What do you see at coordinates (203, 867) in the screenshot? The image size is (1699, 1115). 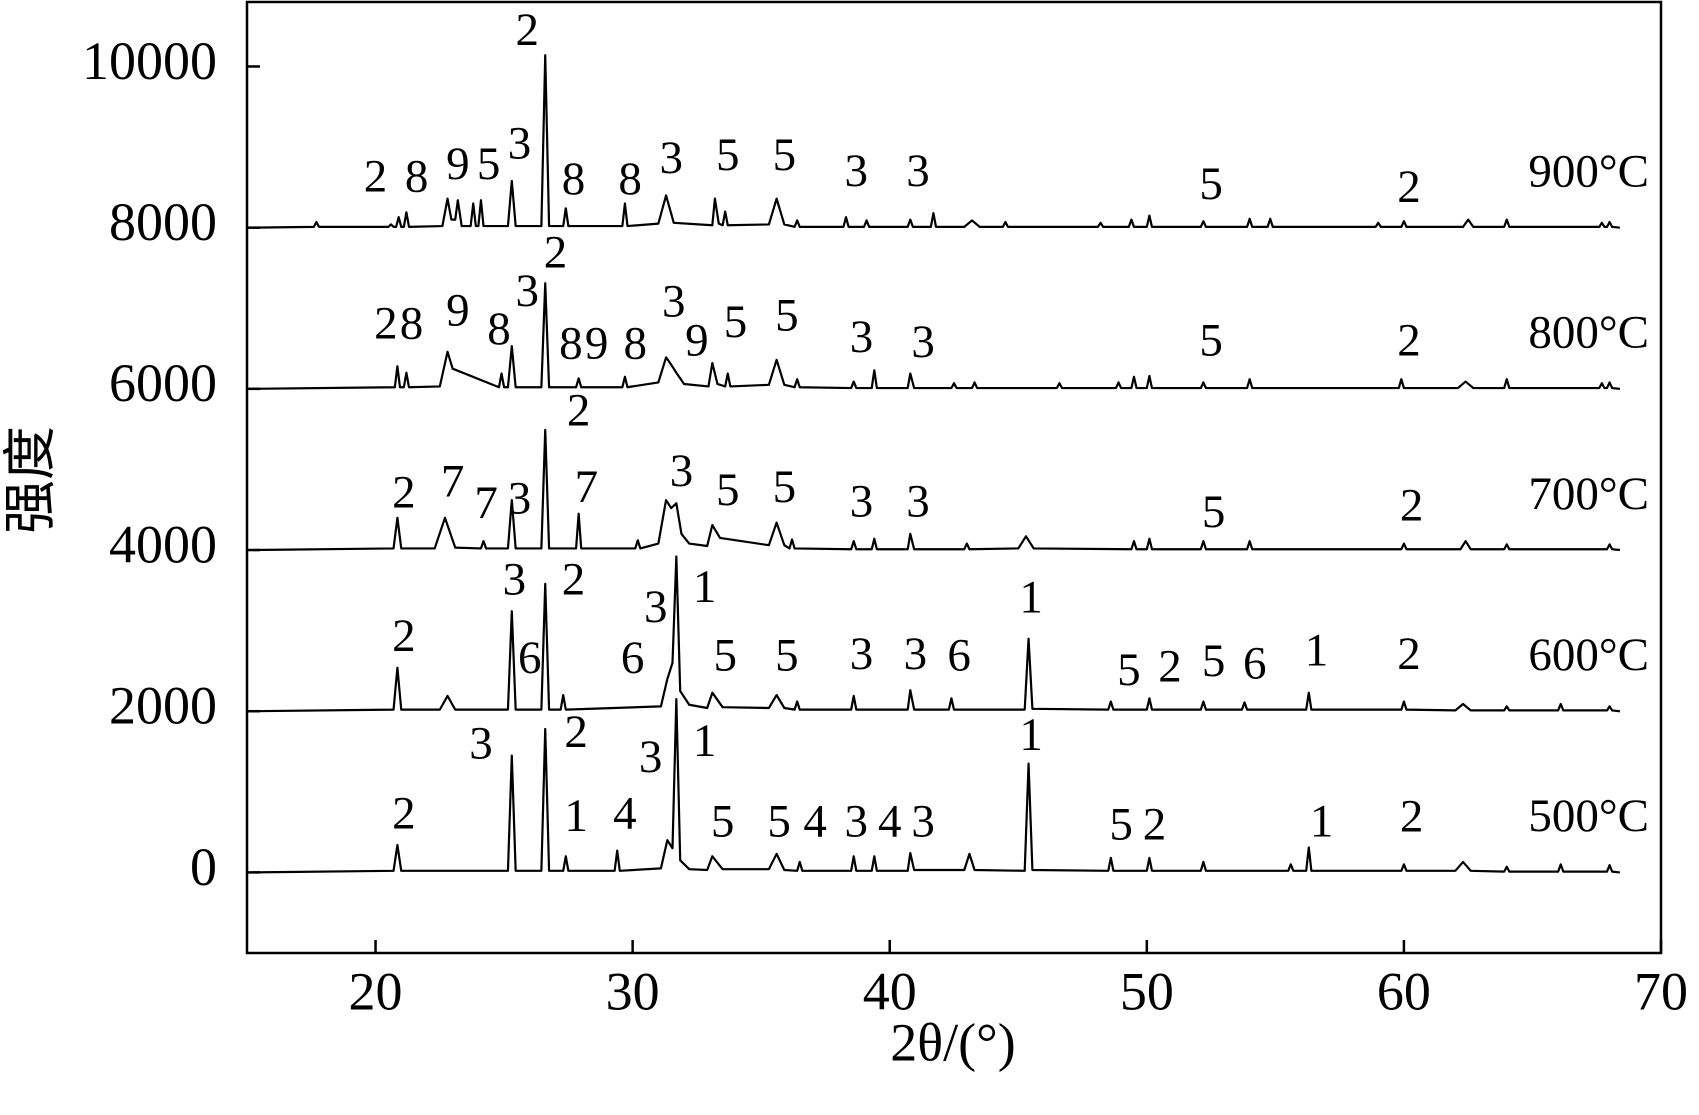 I see `y-tick-label: 0` at bounding box center [203, 867].